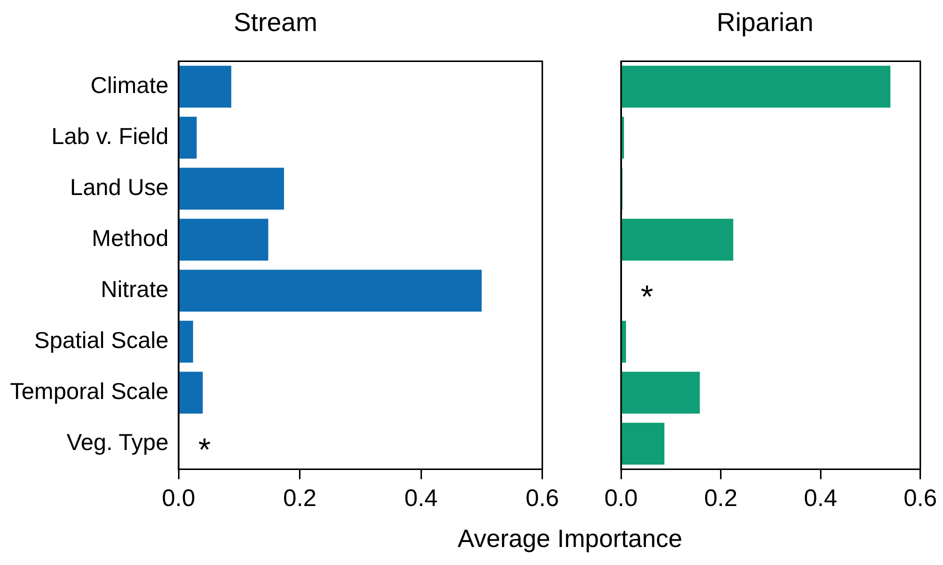  Describe the element at coordinates (101, 340) in the screenshot. I see `y-tick-label: Spatial Scale` at that location.